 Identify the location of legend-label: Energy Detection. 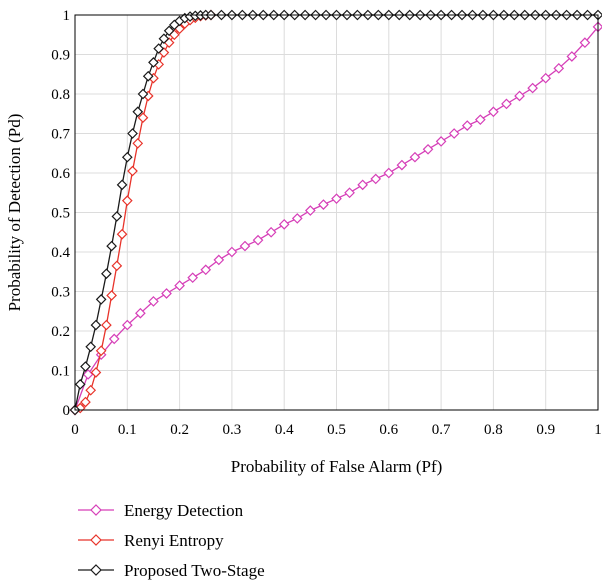
(184, 510).